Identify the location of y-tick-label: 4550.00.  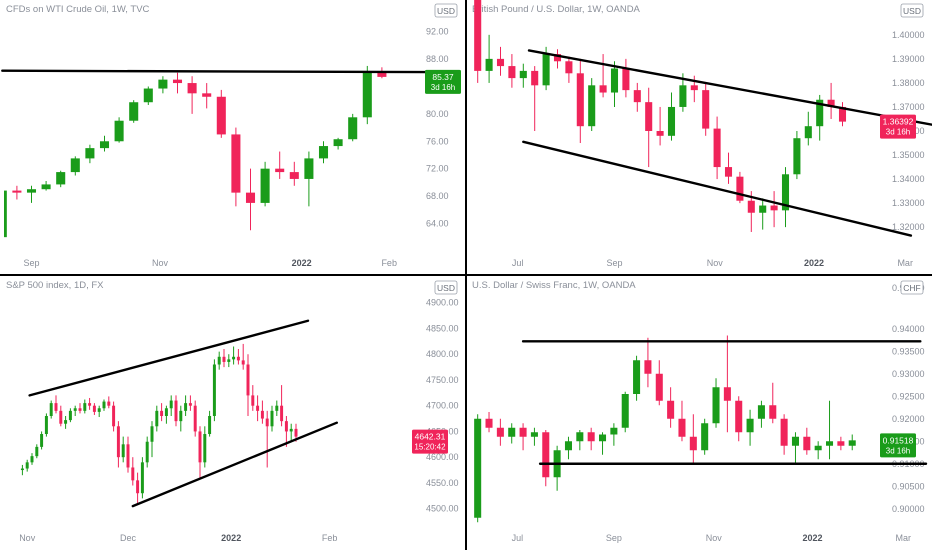
(442, 483).